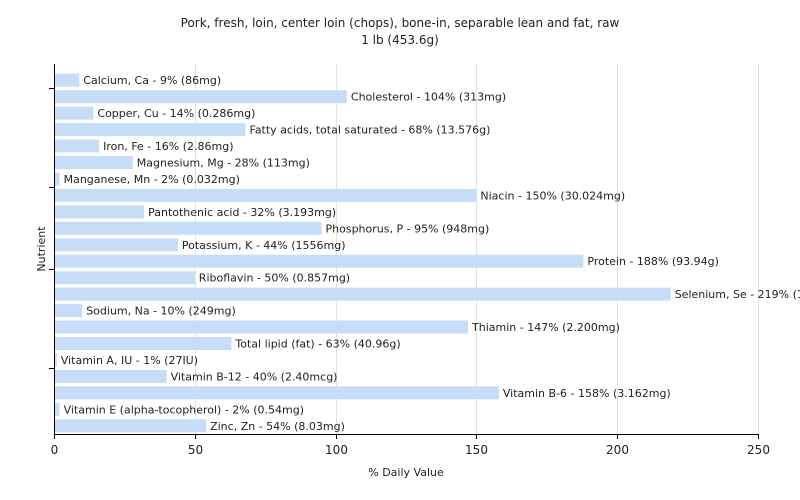 The height and width of the screenshot is (500, 800). What do you see at coordinates (274, 278) in the screenshot?
I see `bar-label: Riboflavin - 50% (0.857mg)` at bounding box center [274, 278].